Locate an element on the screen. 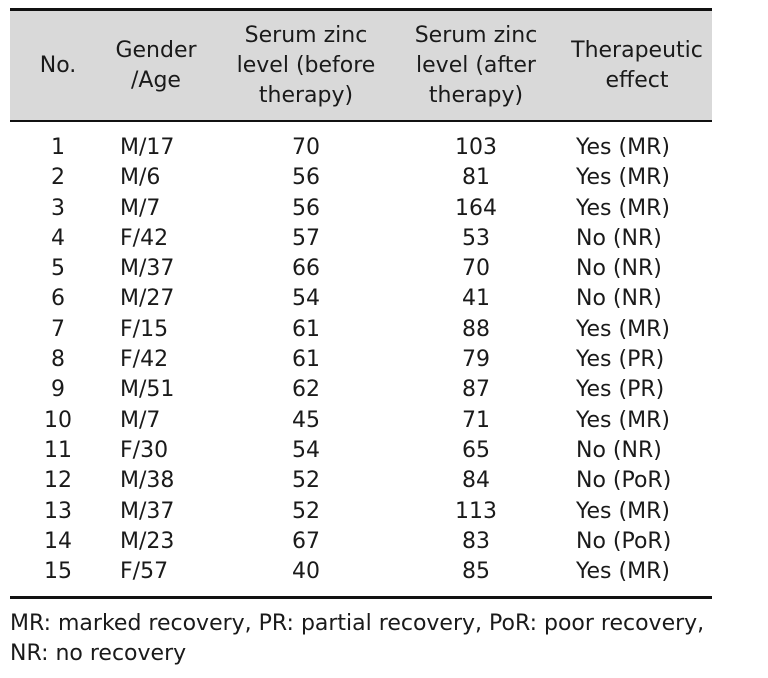 Image resolution: width=768 pixels, height=678 pixels. header-zinc-after: Serum zinc level (after therapy) is located at coordinates (476, 65).